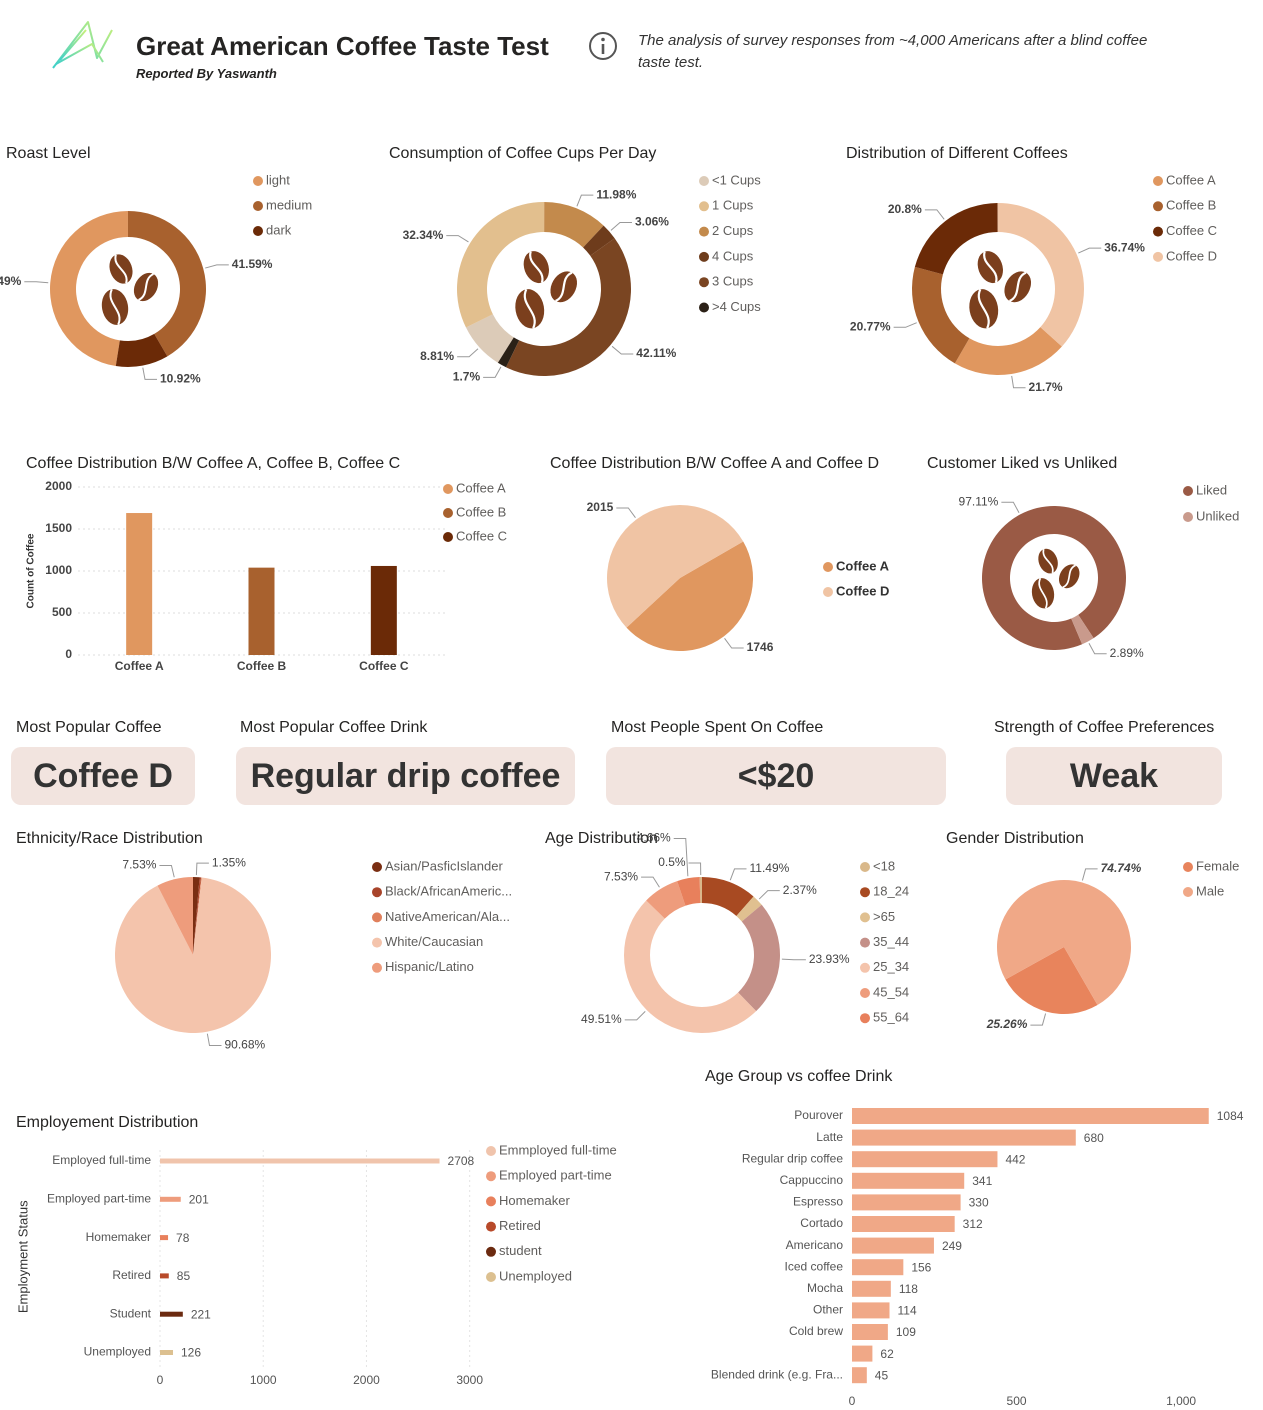  Describe the element at coordinates (461, 1161) in the screenshot. I see `data-label: 2708` at that location.